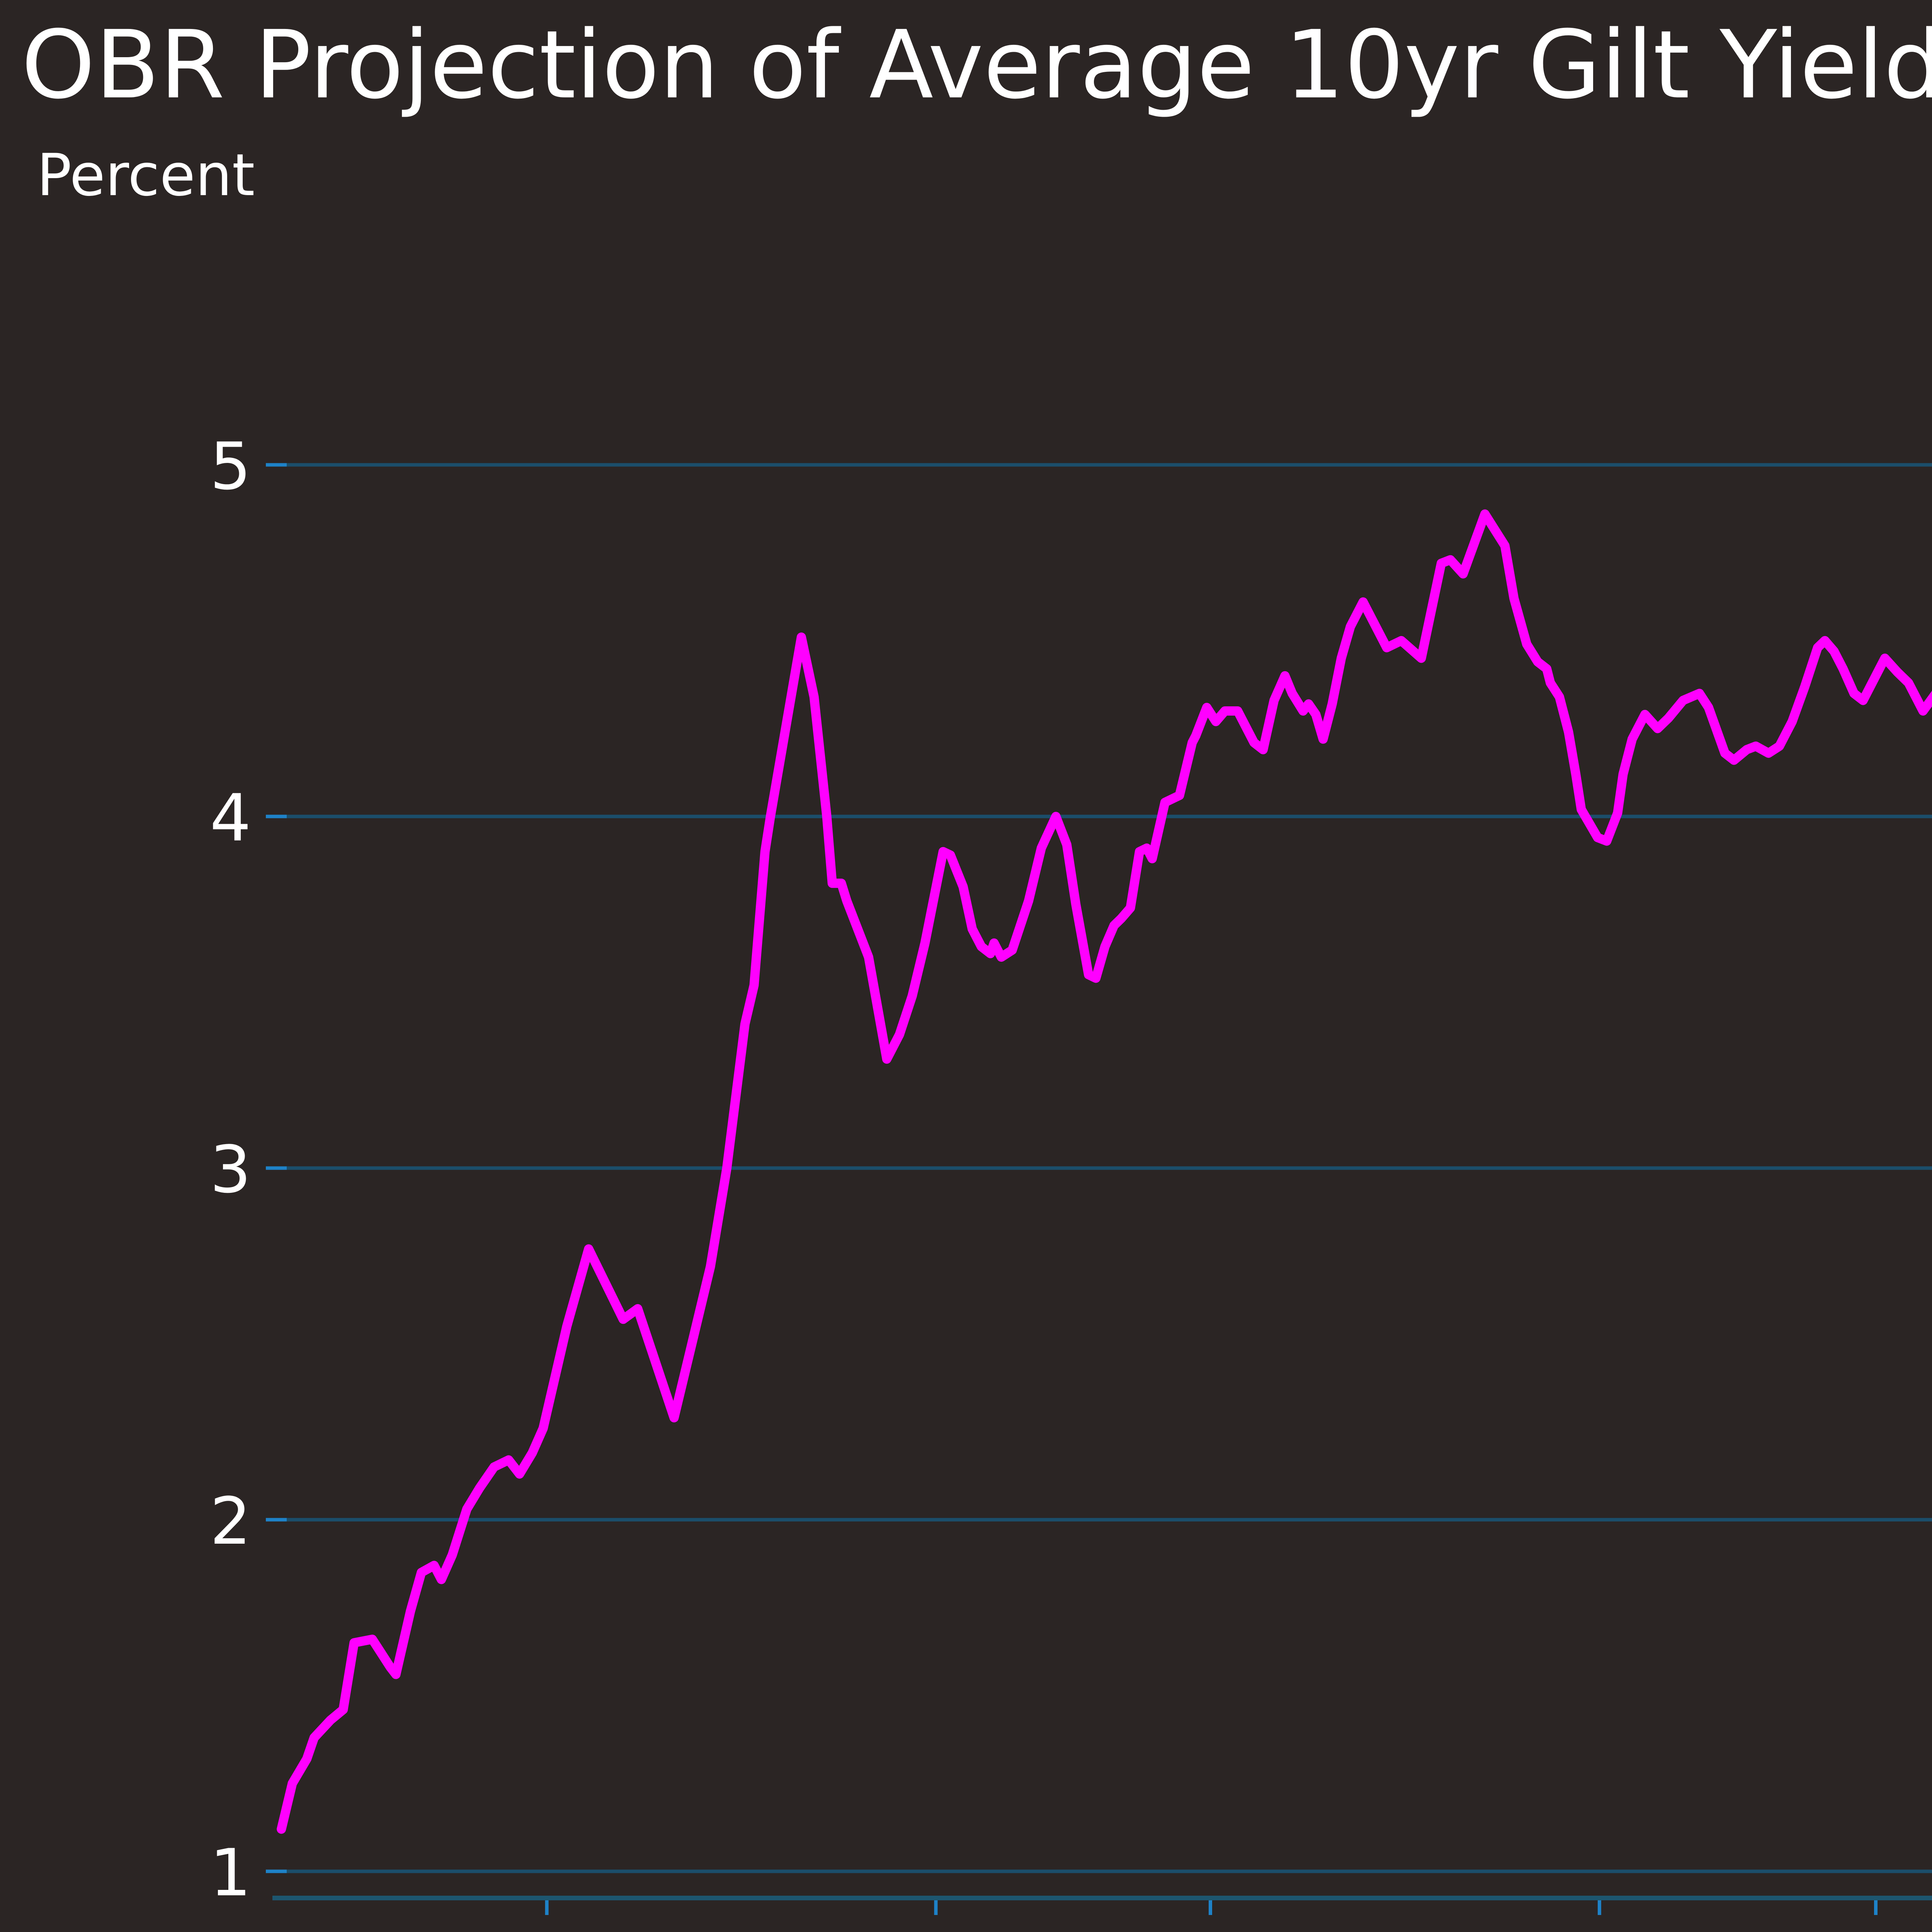  What do you see at coordinates (146, 176) in the screenshot?
I see `y-axis-unit-label: Percent` at bounding box center [146, 176].